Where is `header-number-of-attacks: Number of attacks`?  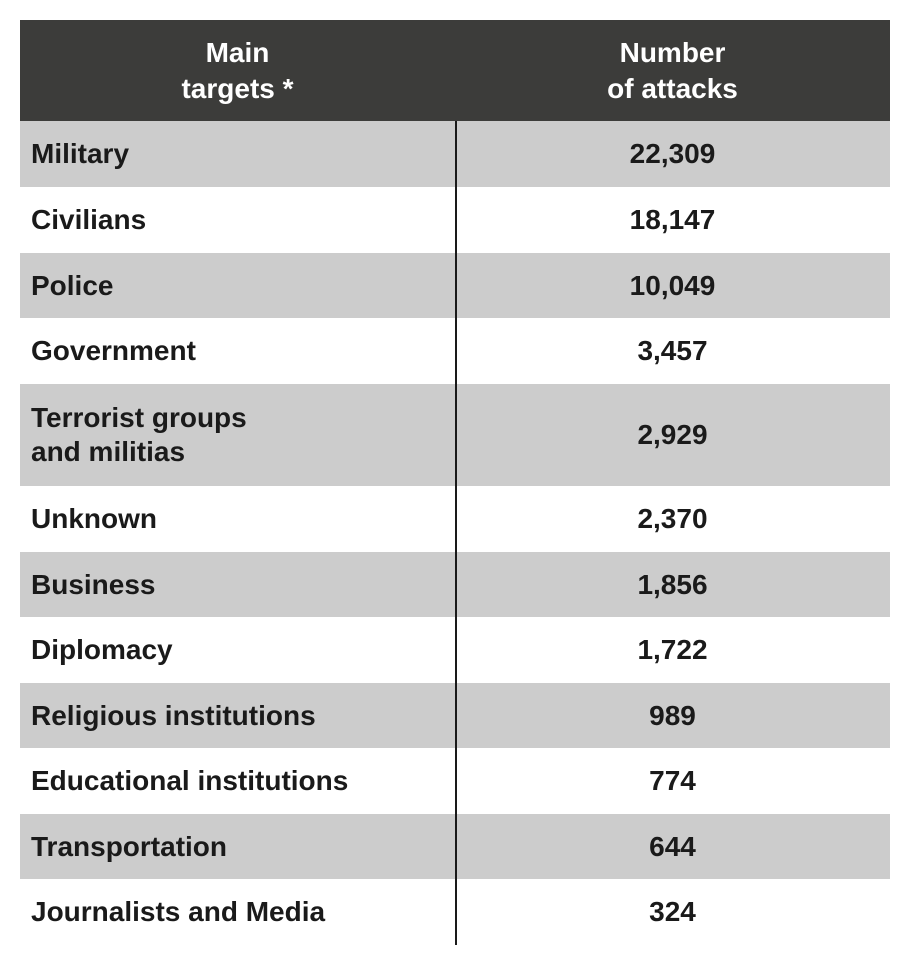
header-number-of-attacks: Number of attacks is located at coordinates (672, 70).